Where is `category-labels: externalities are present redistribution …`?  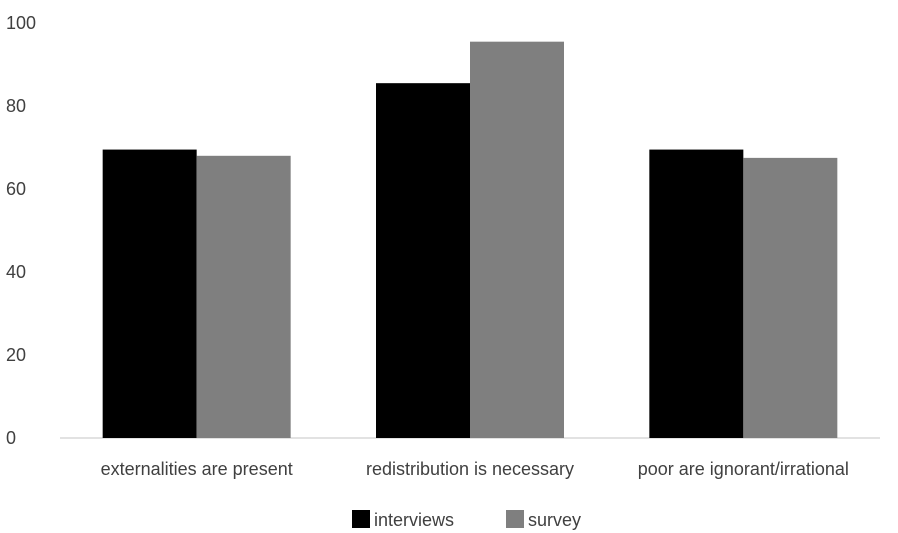 category-labels: externalities are present redistribution … is located at coordinates (475, 469).